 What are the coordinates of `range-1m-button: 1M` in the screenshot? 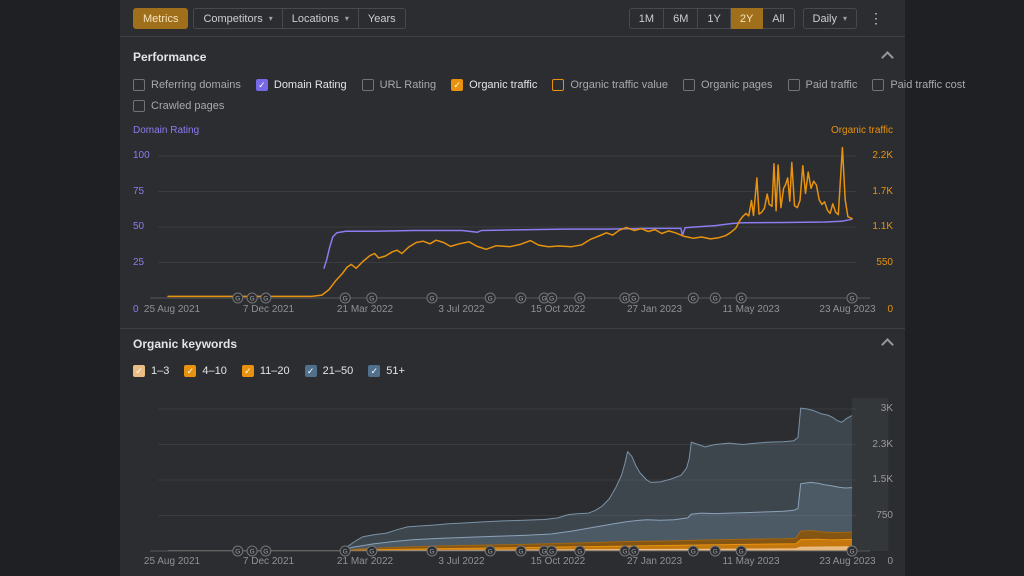 It's located at (646, 18).